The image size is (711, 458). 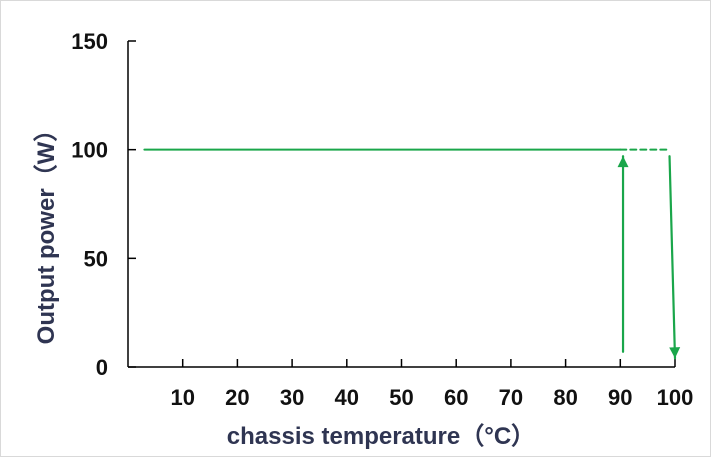 What do you see at coordinates (96, 258) in the screenshot?
I see `y-tick-label: 50` at bounding box center [96, 258].